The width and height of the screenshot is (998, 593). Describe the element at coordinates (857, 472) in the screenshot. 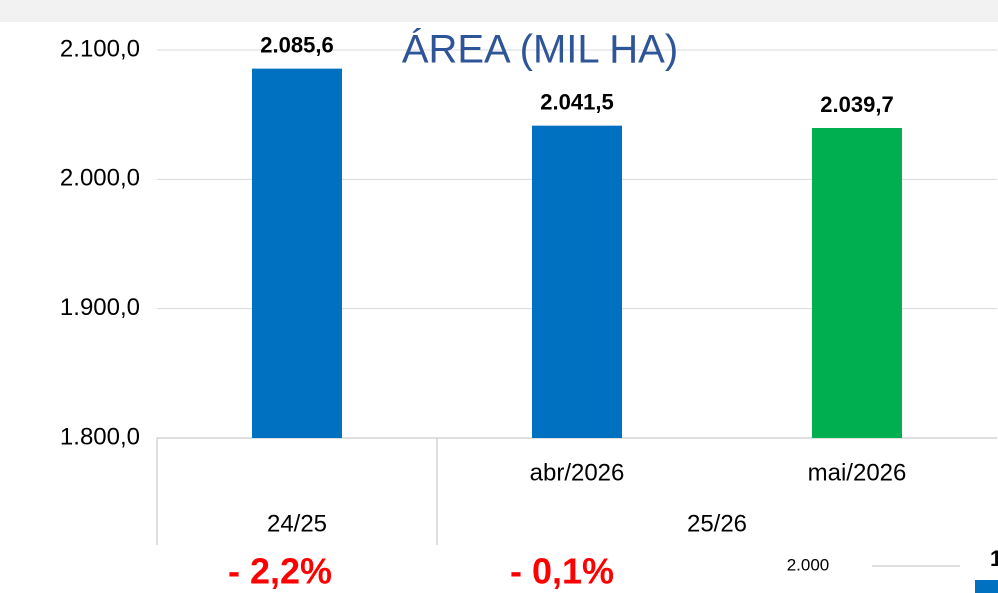

I see `x-tick-label: mai/2026` at that location.